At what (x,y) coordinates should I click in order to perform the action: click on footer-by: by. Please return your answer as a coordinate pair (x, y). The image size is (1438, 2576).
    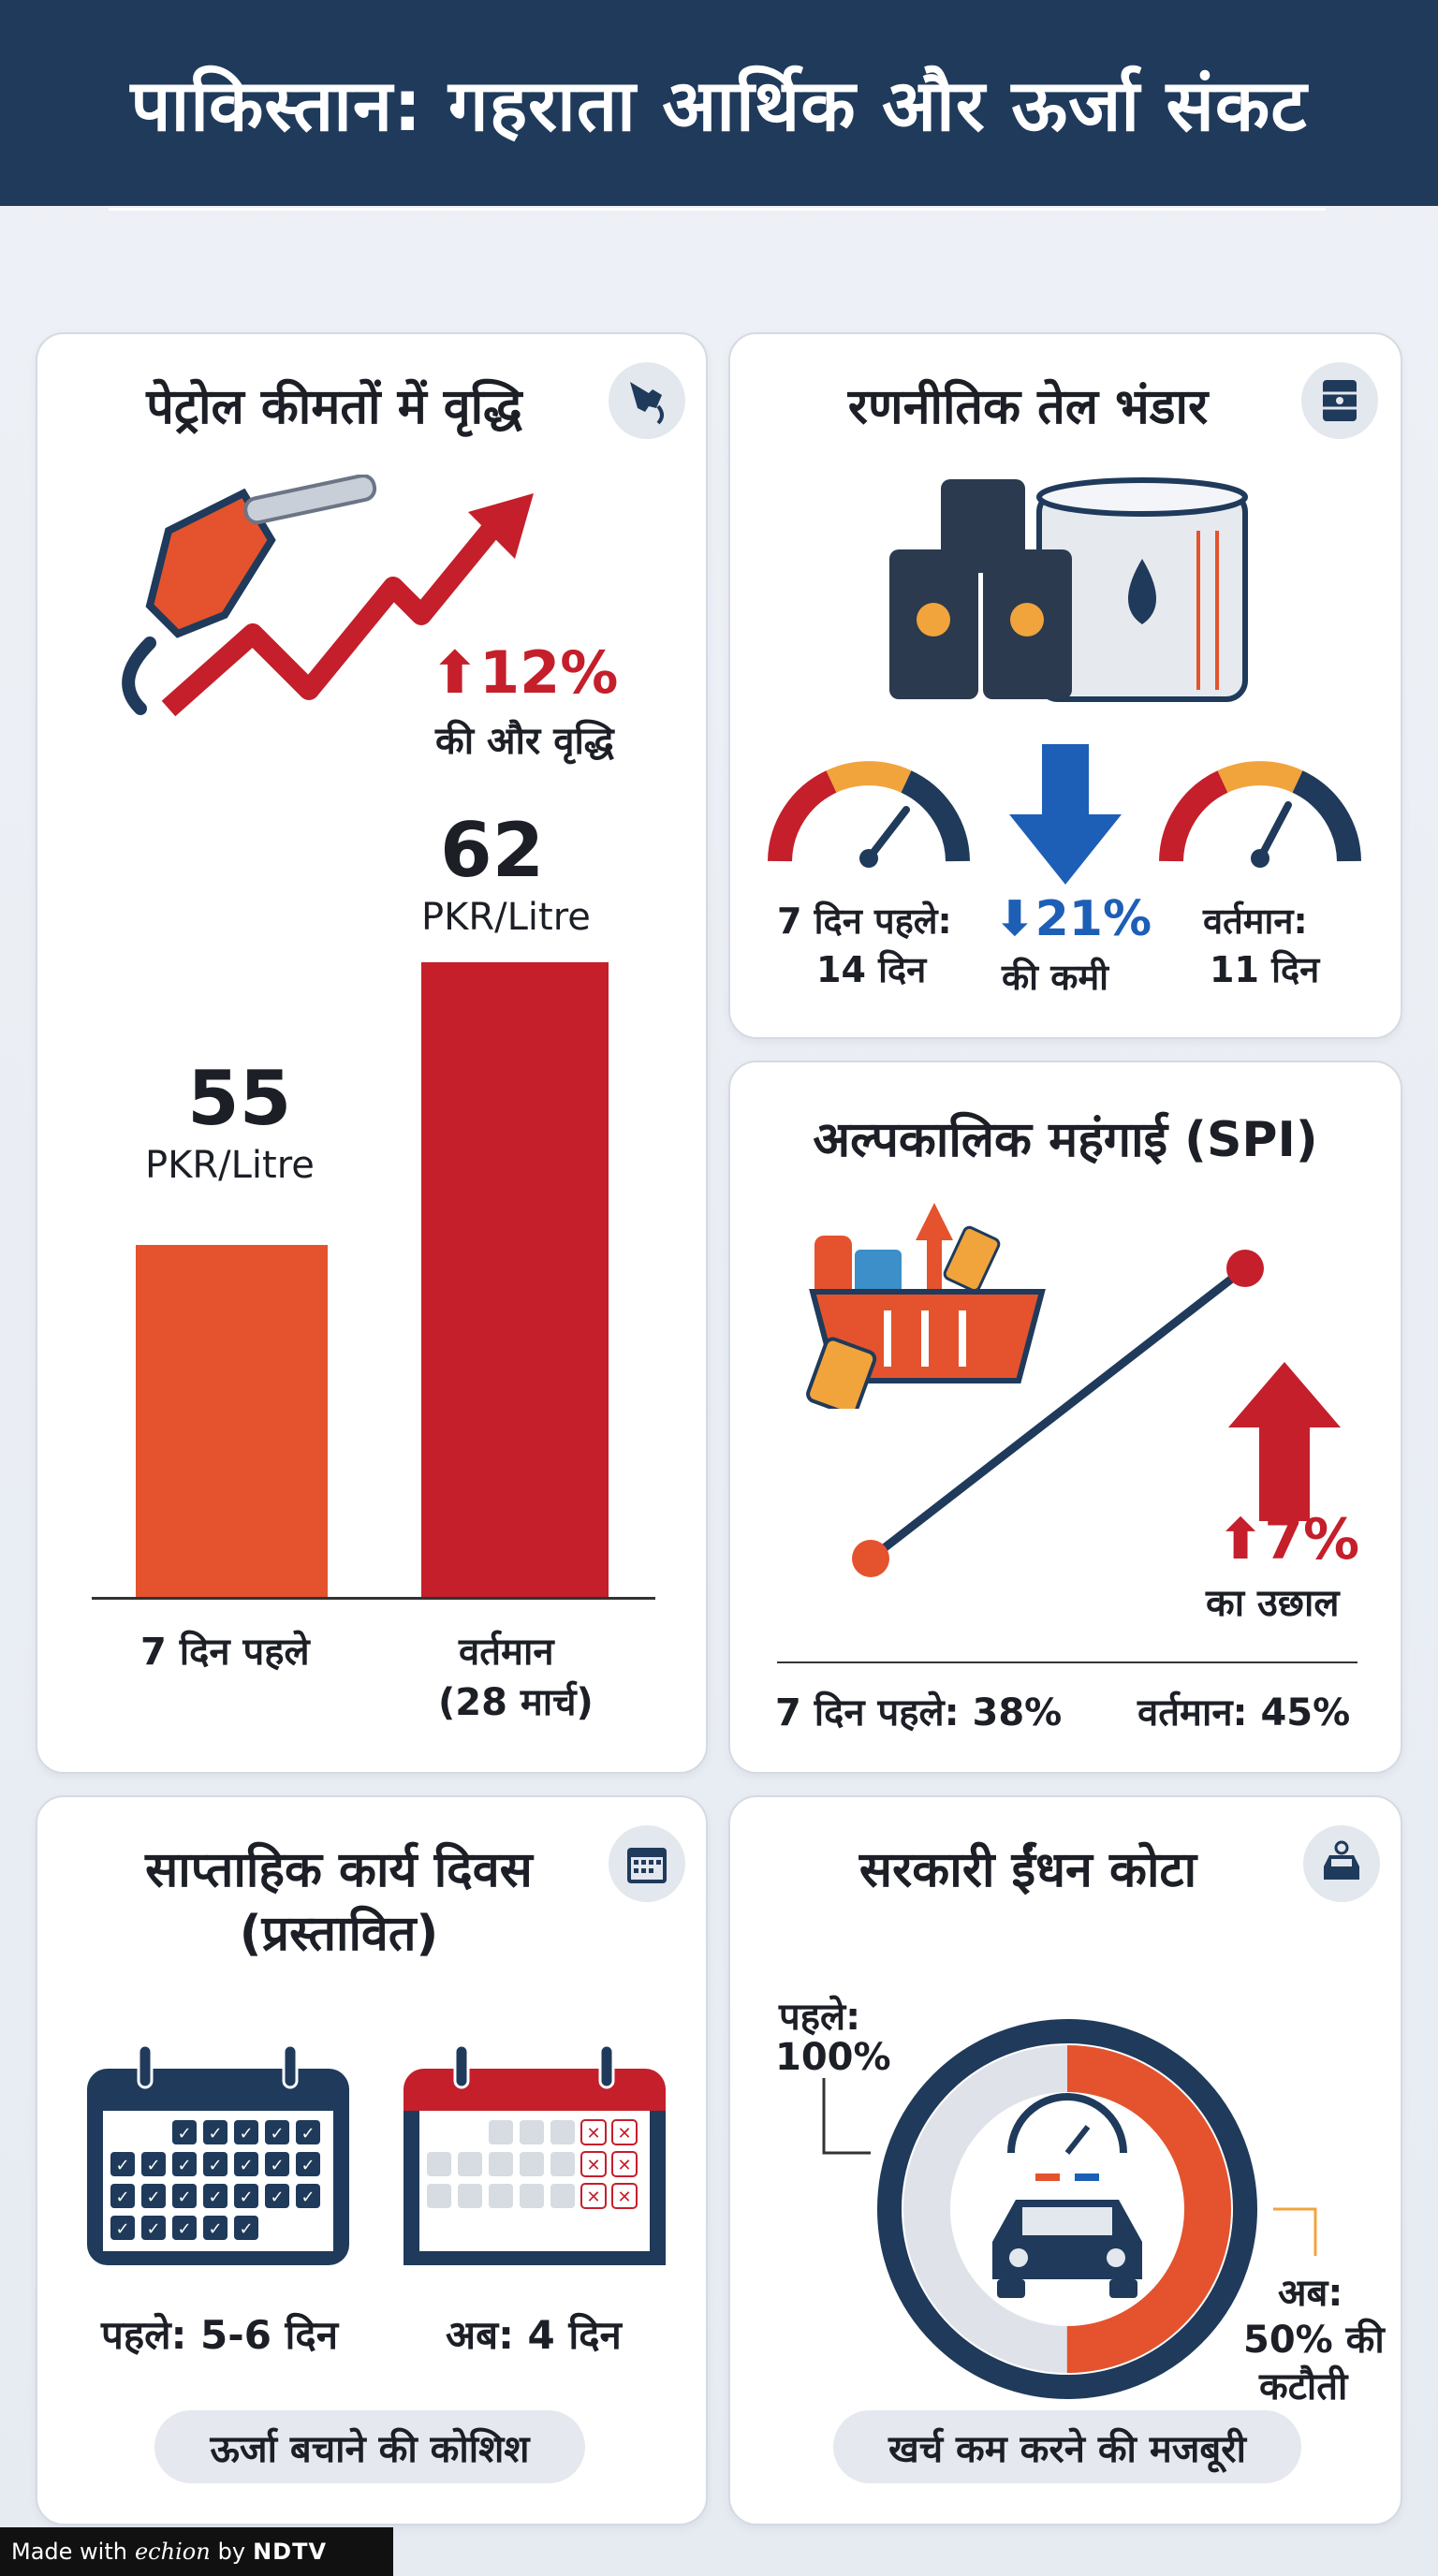
    Looking at the image, I should click on (231, 2552).